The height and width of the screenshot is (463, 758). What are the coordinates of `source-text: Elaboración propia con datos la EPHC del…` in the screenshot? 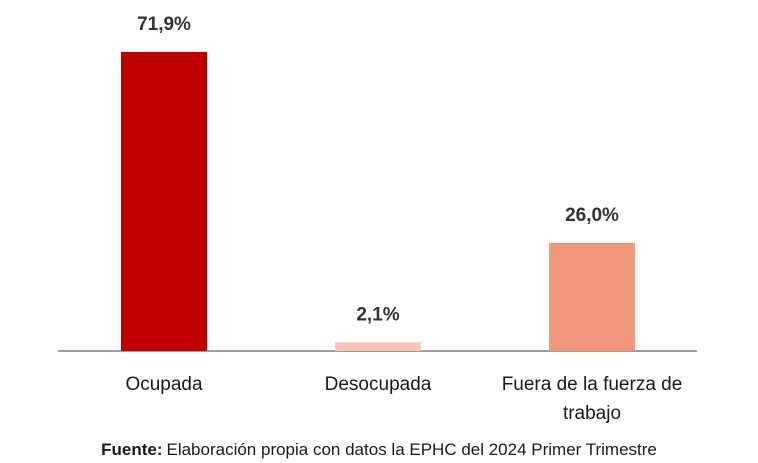 It's located at (411, 449).